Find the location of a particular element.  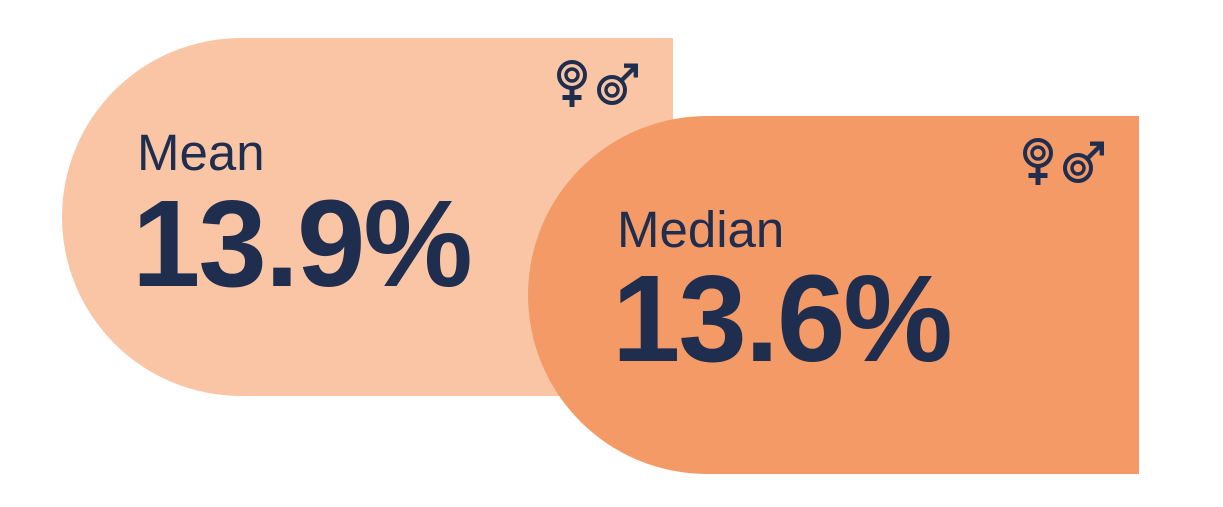

stat-label-median: Median is located at coordinates (701, 229).